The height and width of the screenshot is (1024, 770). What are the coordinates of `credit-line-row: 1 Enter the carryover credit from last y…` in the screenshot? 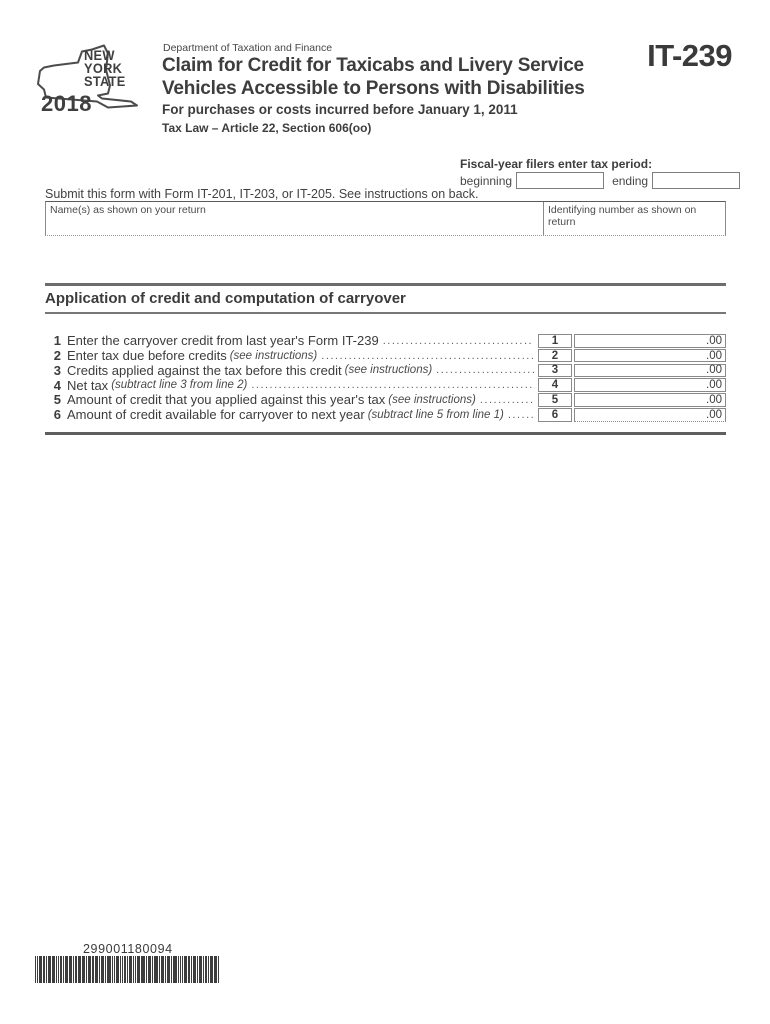 It's located at (385, 341).